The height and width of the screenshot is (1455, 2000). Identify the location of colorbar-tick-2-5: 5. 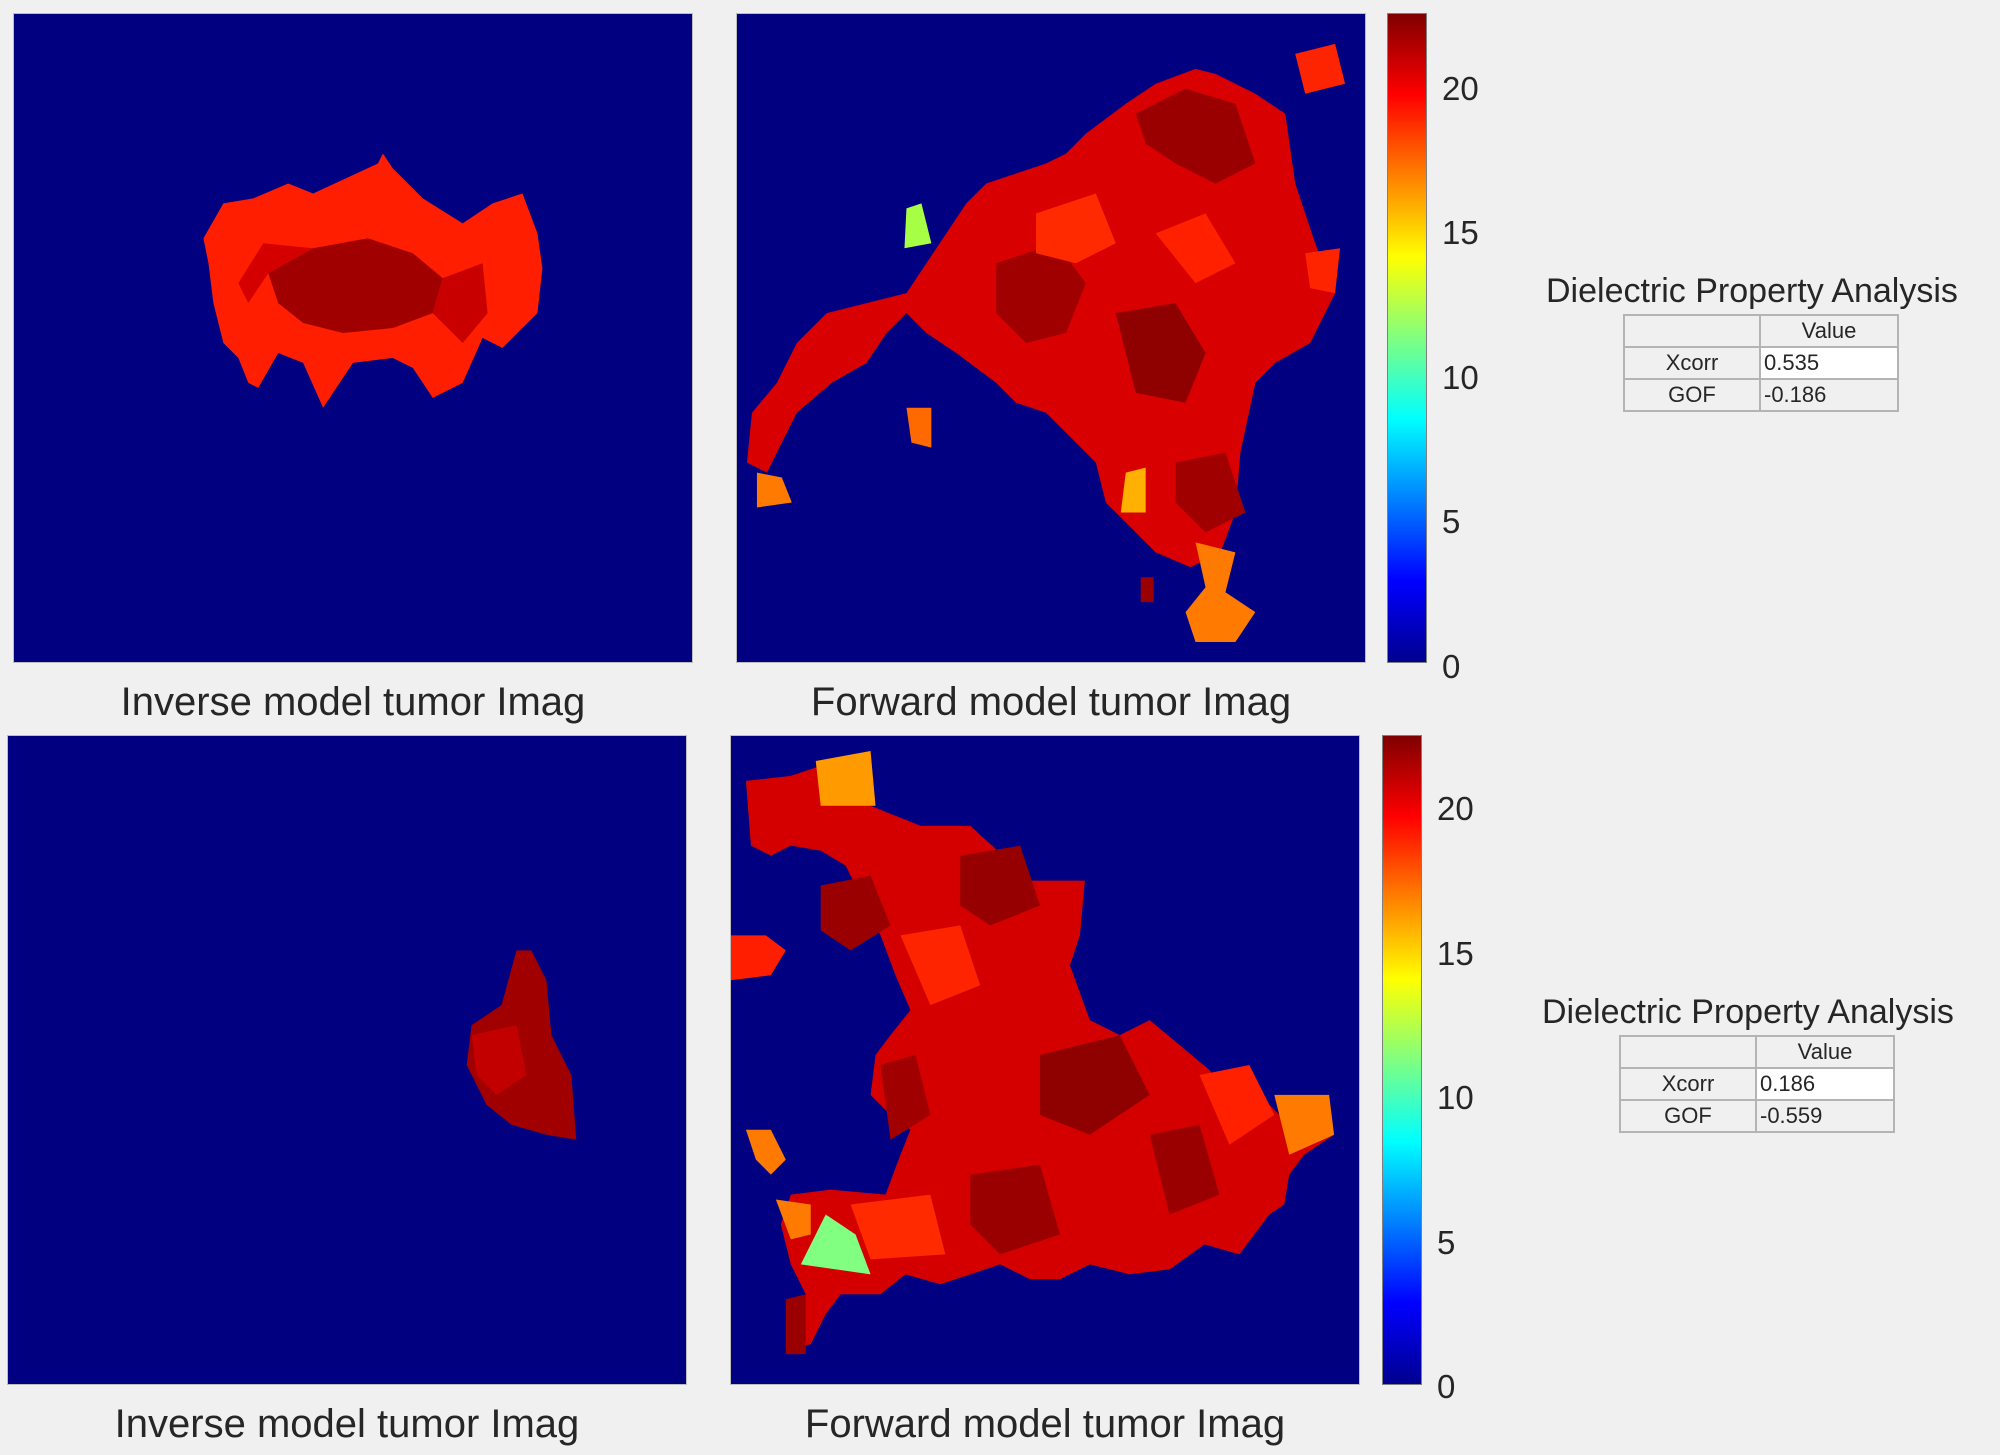
(1446, 1242).